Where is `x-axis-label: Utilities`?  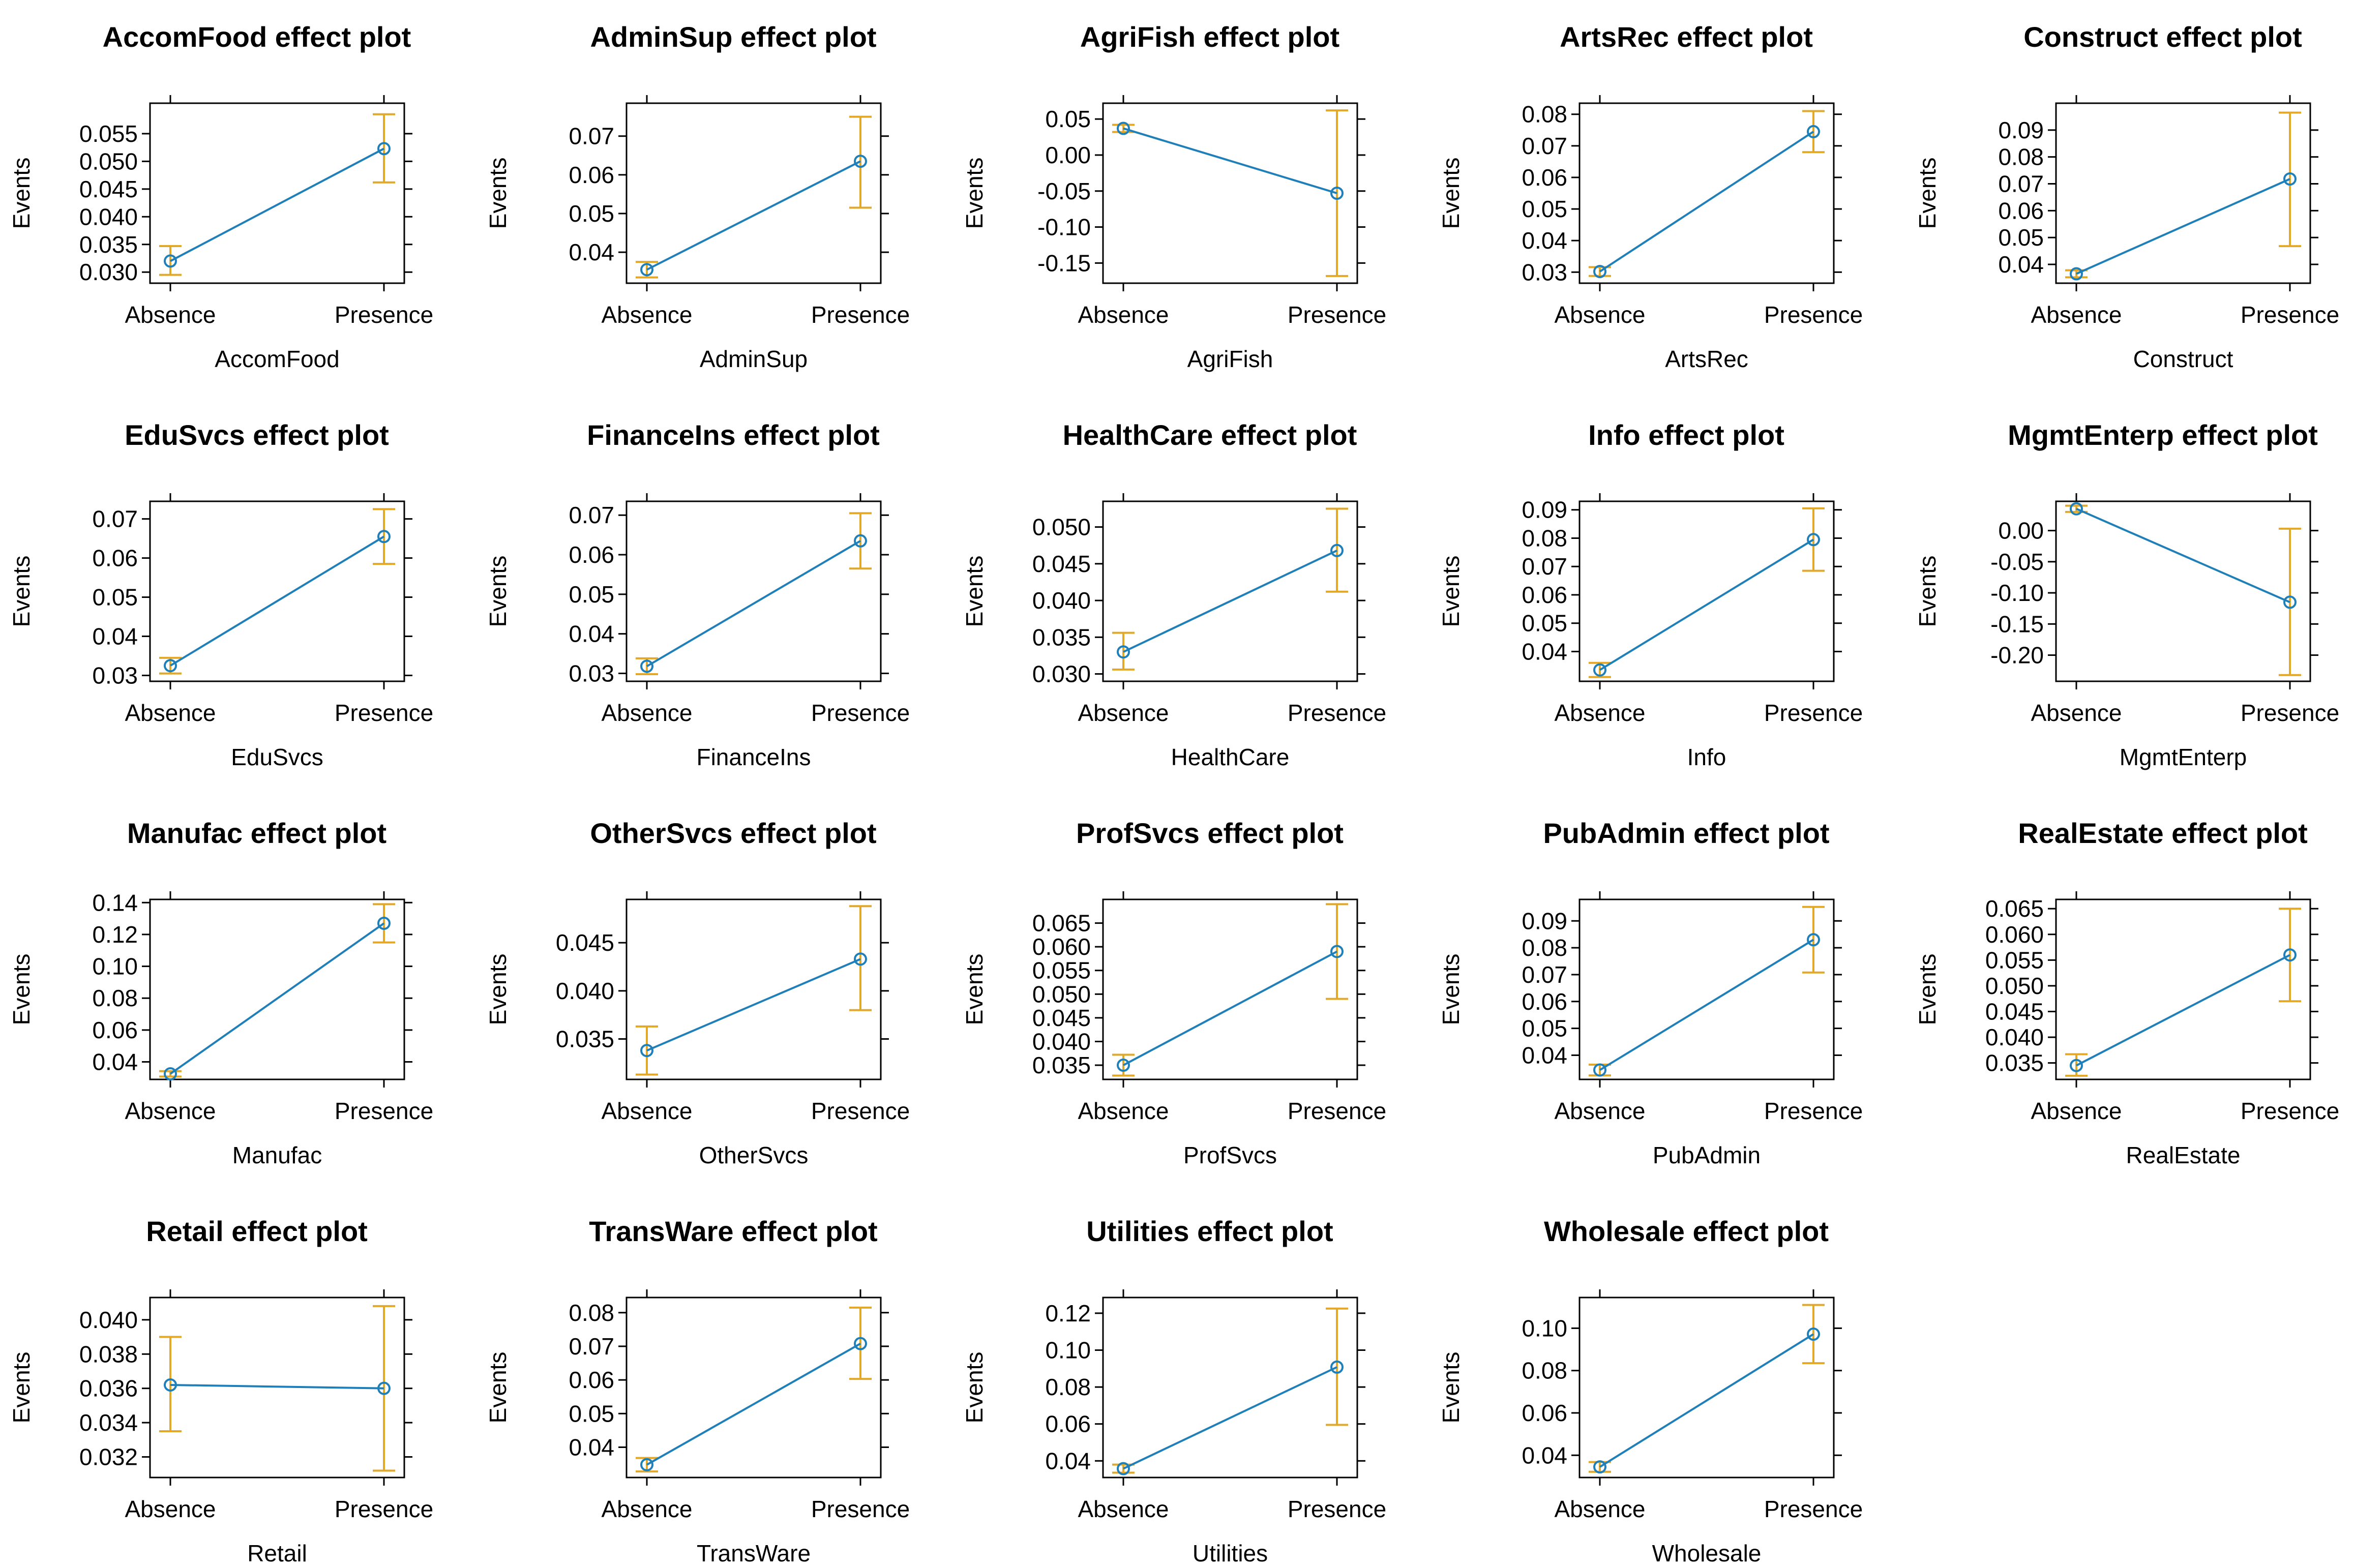
x-axis-label: Utilities is located at coordinates (1230, 1553).